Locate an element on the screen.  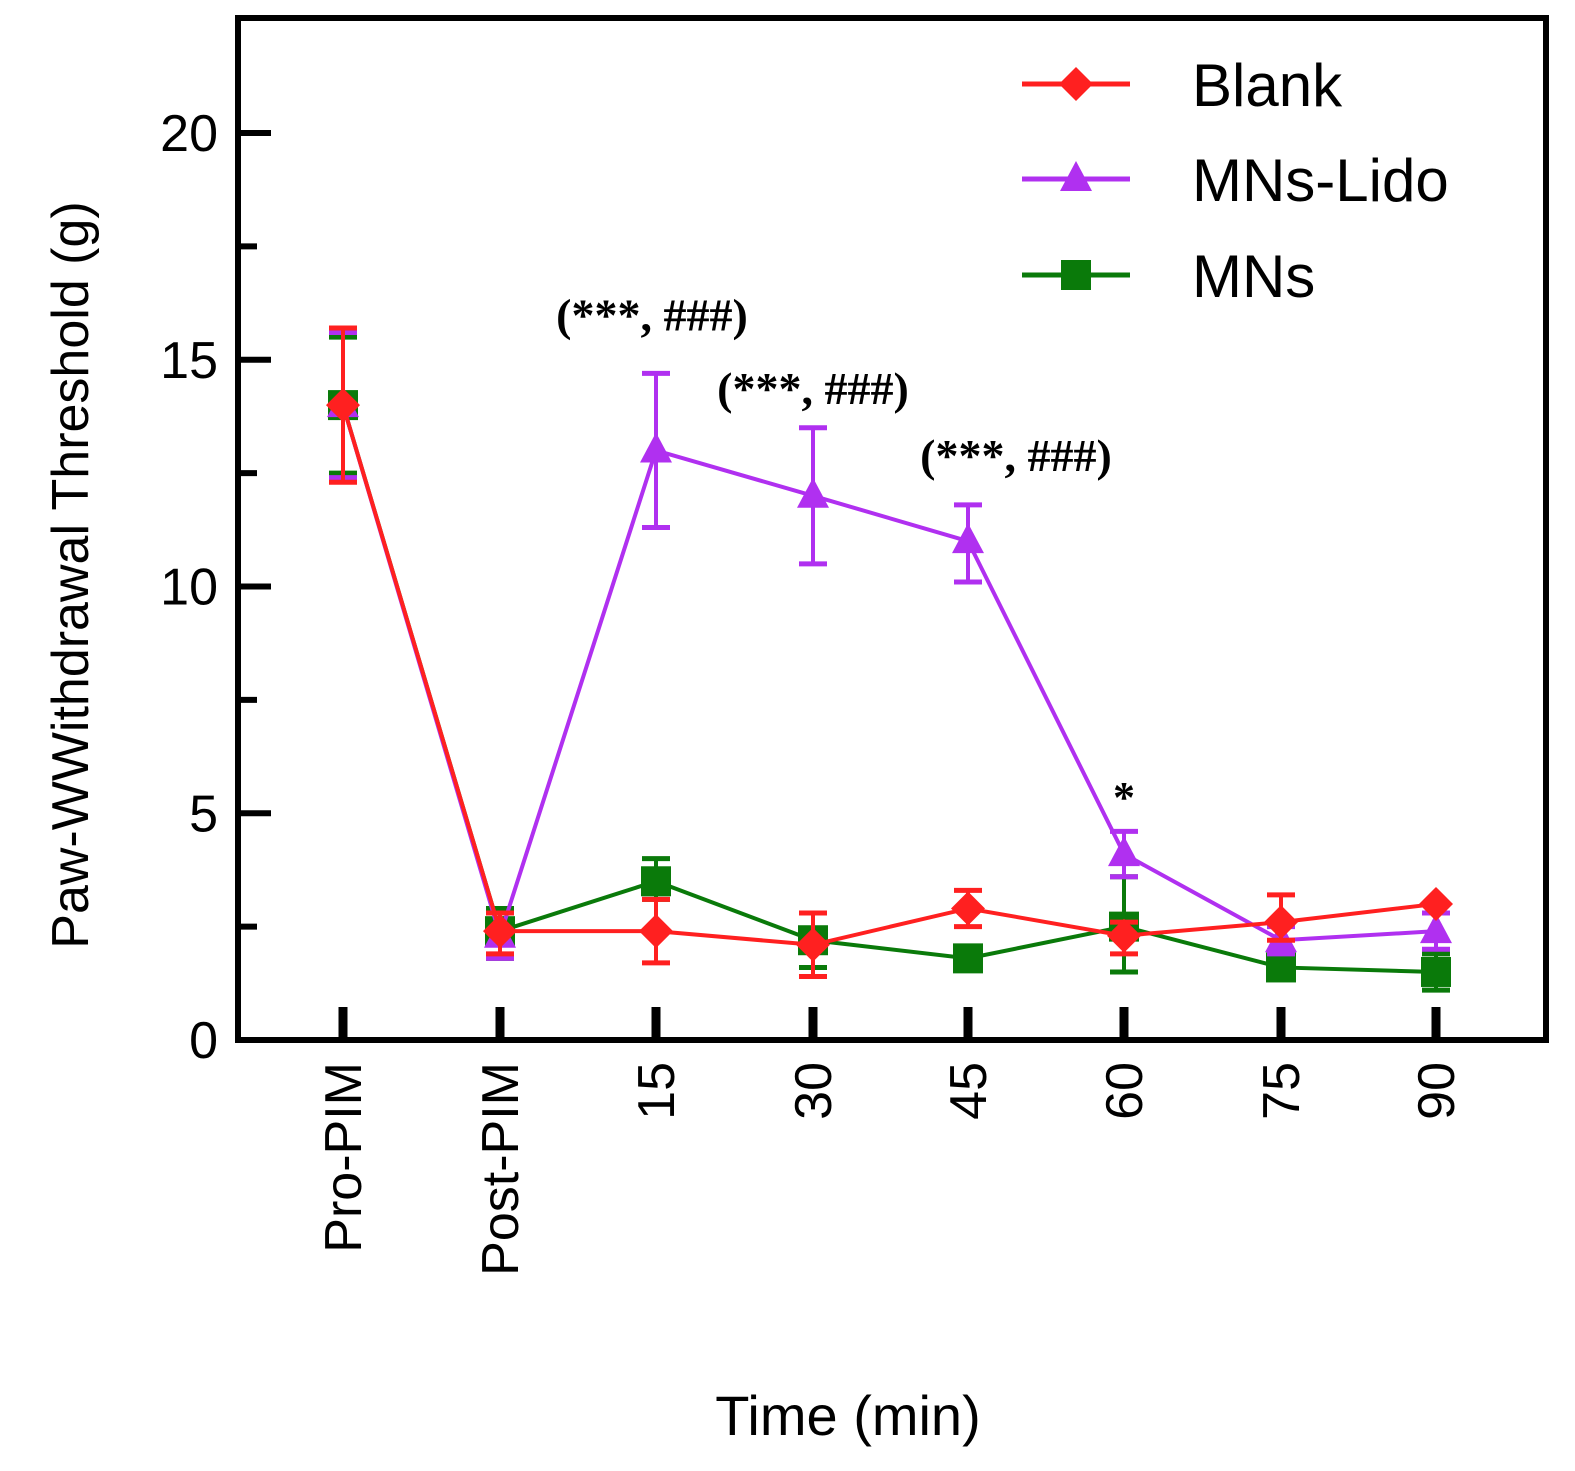
x-tick-label: 30 is located at coordinates (814, 1091).